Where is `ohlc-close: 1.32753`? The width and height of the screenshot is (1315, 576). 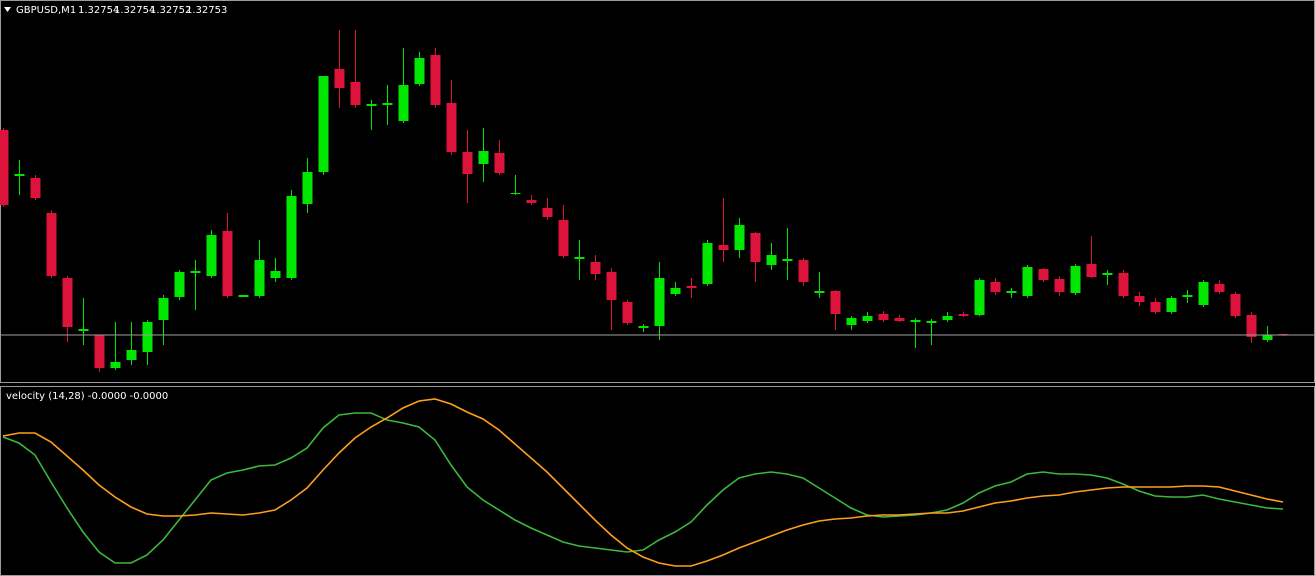
ohlc-close: 1.32753 is located at coordinates (206, 10).